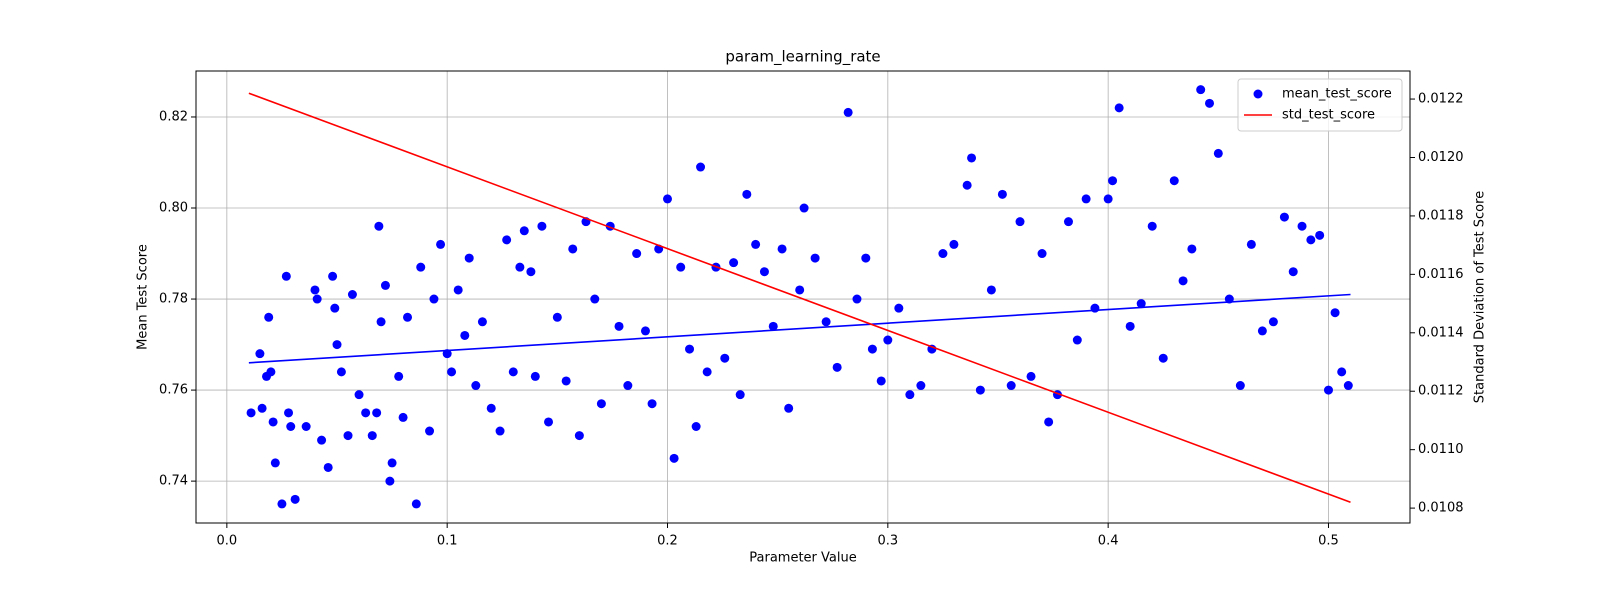 The height and width of the screenshot is (600, 1600). What do you see at coordinates (799, 328) in the screenshot?
I see `line` at bounding box center [799, 328].